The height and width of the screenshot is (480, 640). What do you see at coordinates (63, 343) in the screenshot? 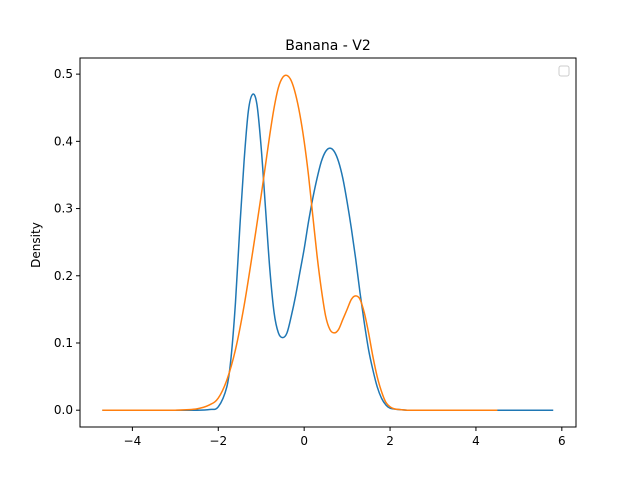
I see `y-tick-label: 0.1` at bounding box center [63, 343].